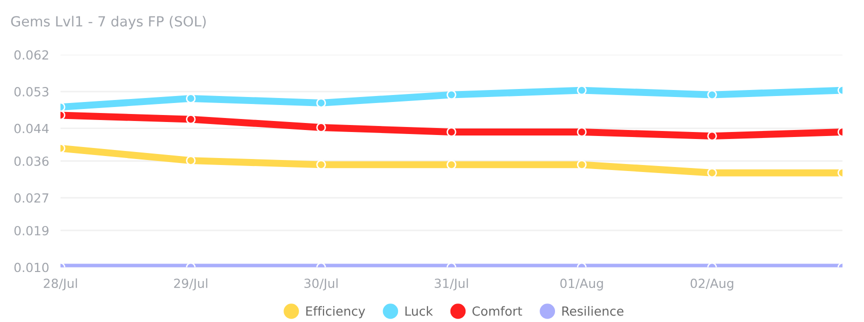  What do you see at coordinates (31, 91) in the screenshot?
I see `y-tick-label: 0.053` at bounding box center [31, 91].